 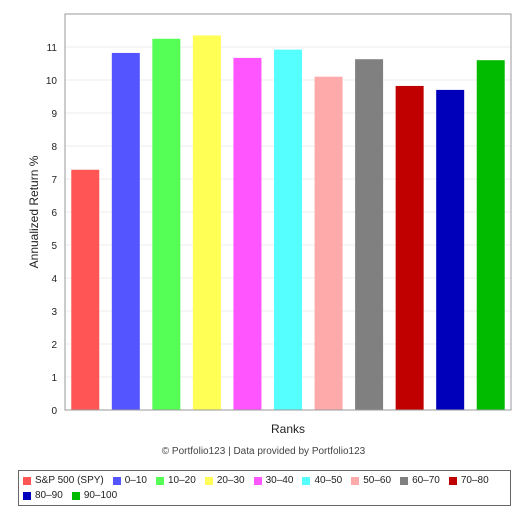 I want to click on legend-item: 90–100, so click(x=94, y=495).